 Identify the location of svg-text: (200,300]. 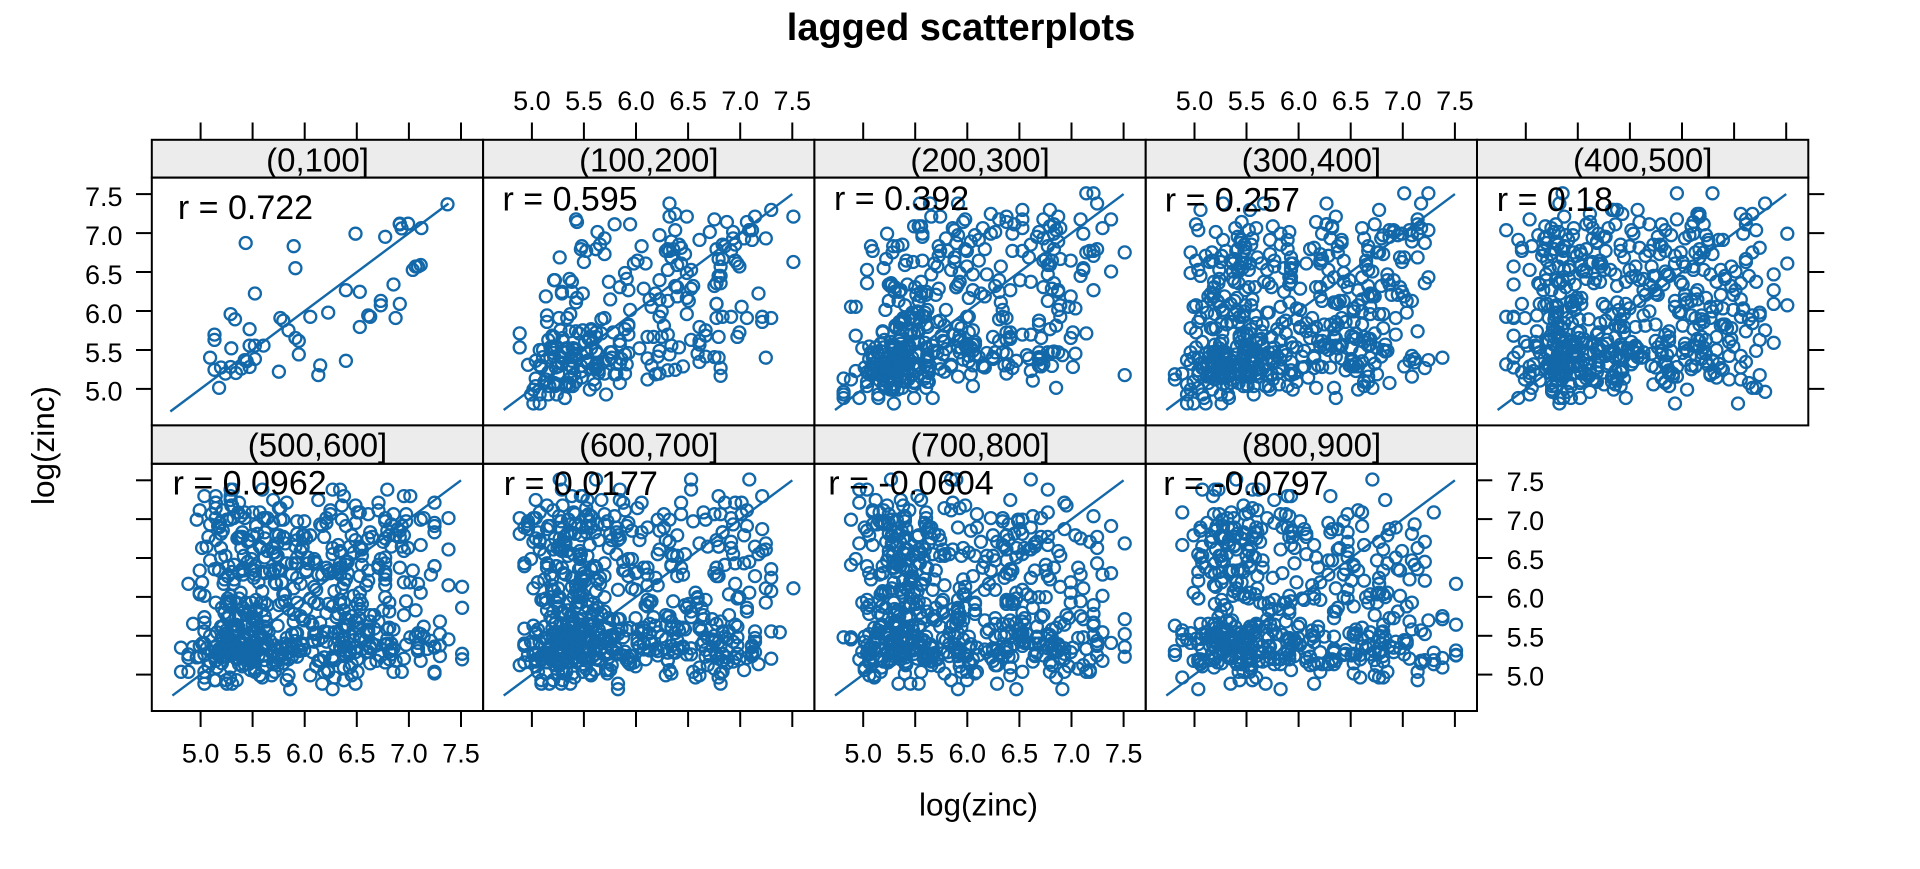
(979, 160).